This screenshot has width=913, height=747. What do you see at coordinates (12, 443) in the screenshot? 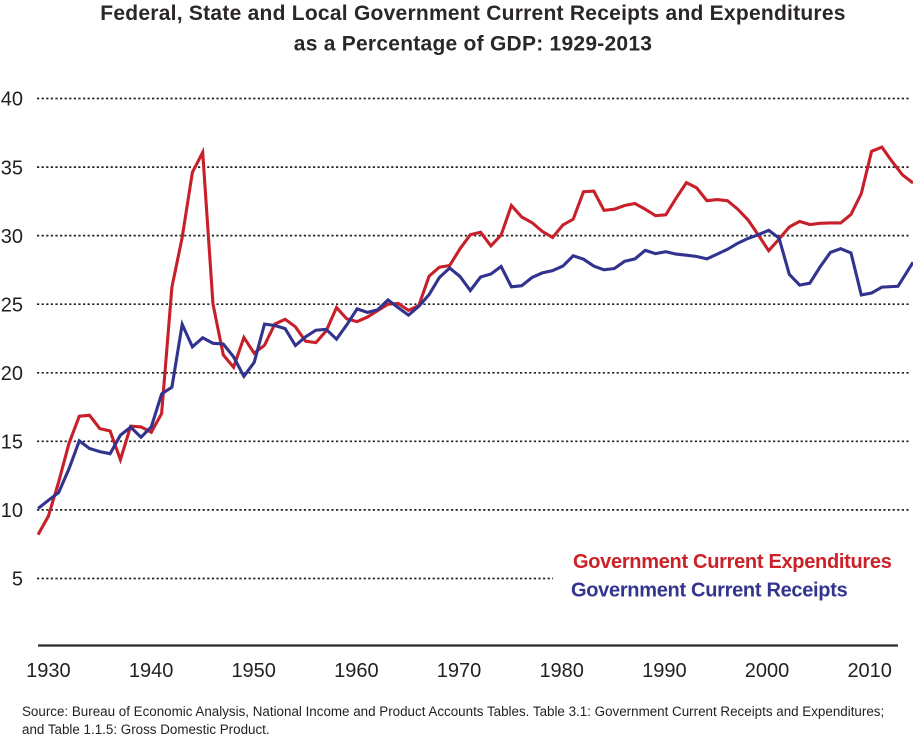
I see `svg-text: 15` at bounding box center [12, 443].